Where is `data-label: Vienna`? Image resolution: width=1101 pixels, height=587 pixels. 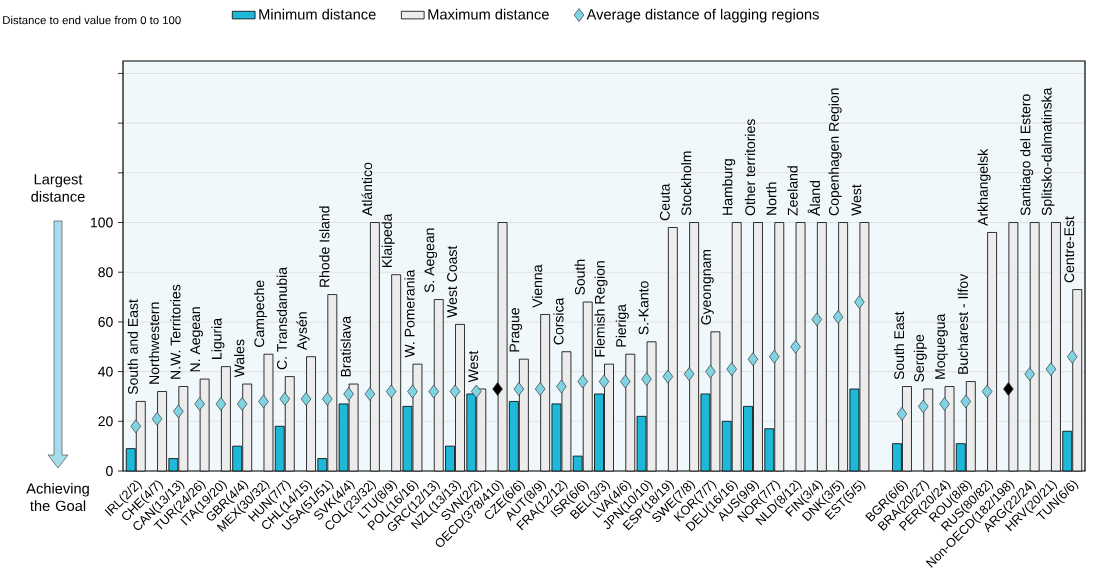
data-label: Vienna is located at coordinates (537, 286).